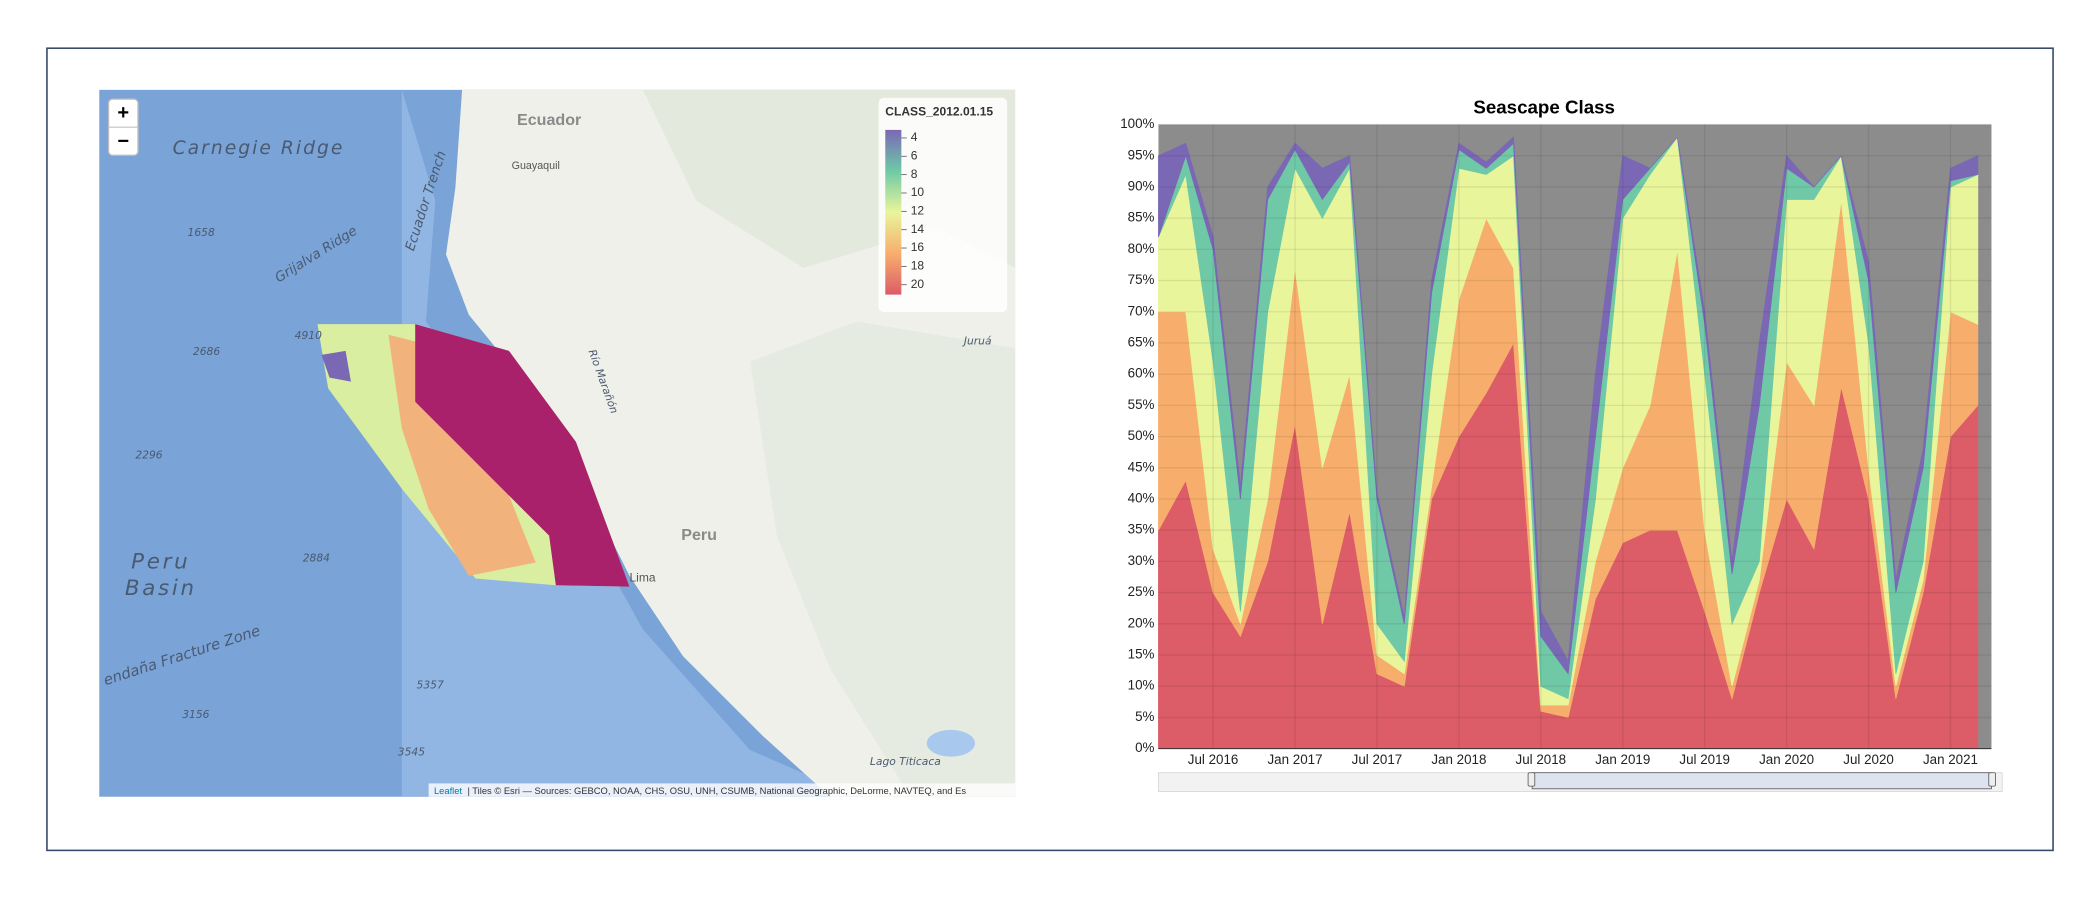 The width and height of the screenshot is (2100, 919). What do you see at coordinates (951, 743) in the screenshot?
I see `lake` at bounding box center [951, 743].